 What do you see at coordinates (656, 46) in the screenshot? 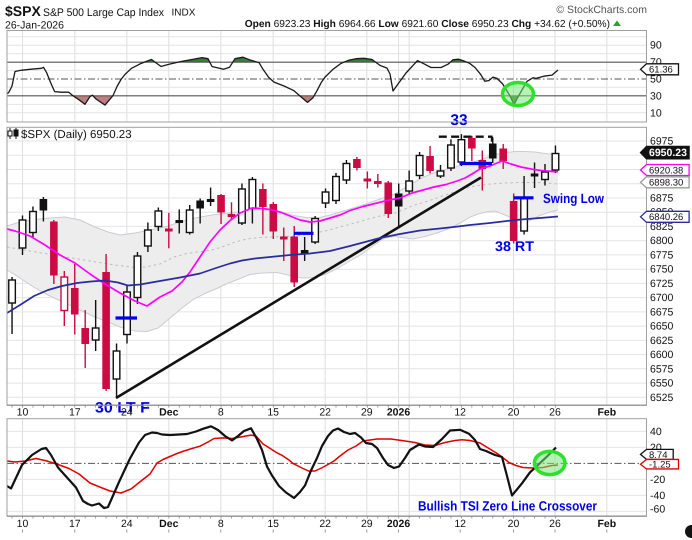
I see `svg-text: 90` at bounding box center [656, 46].